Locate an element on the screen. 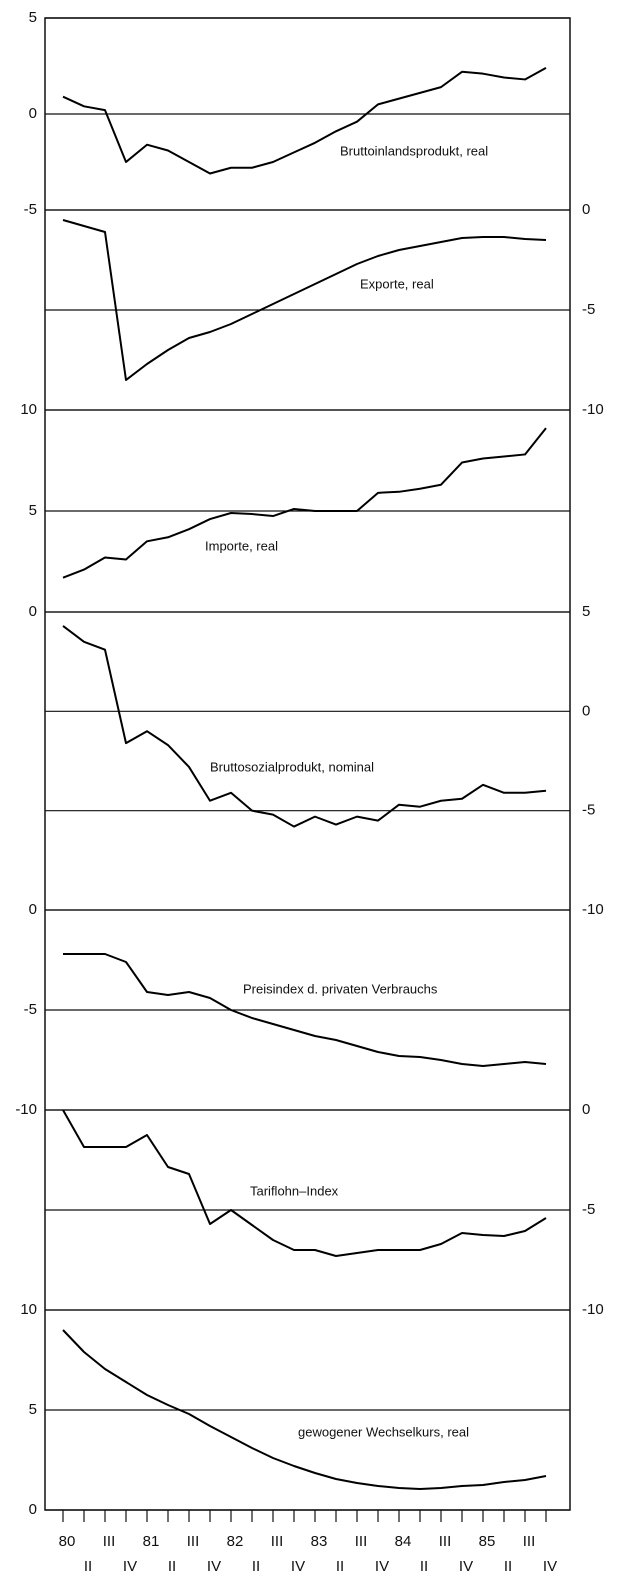  annotation: gewogener Wechselkurs, real is located at coordinates (383, 1431).